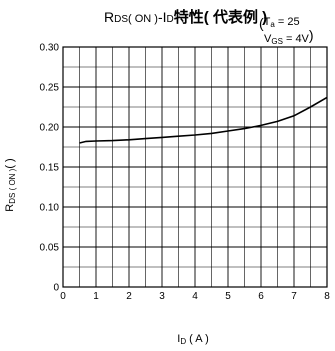 The width and height of the screenshot is (335, 351). I want to click on chart-title: RDS( ON )-ID特性( 代表例 ), so click(185, 17).